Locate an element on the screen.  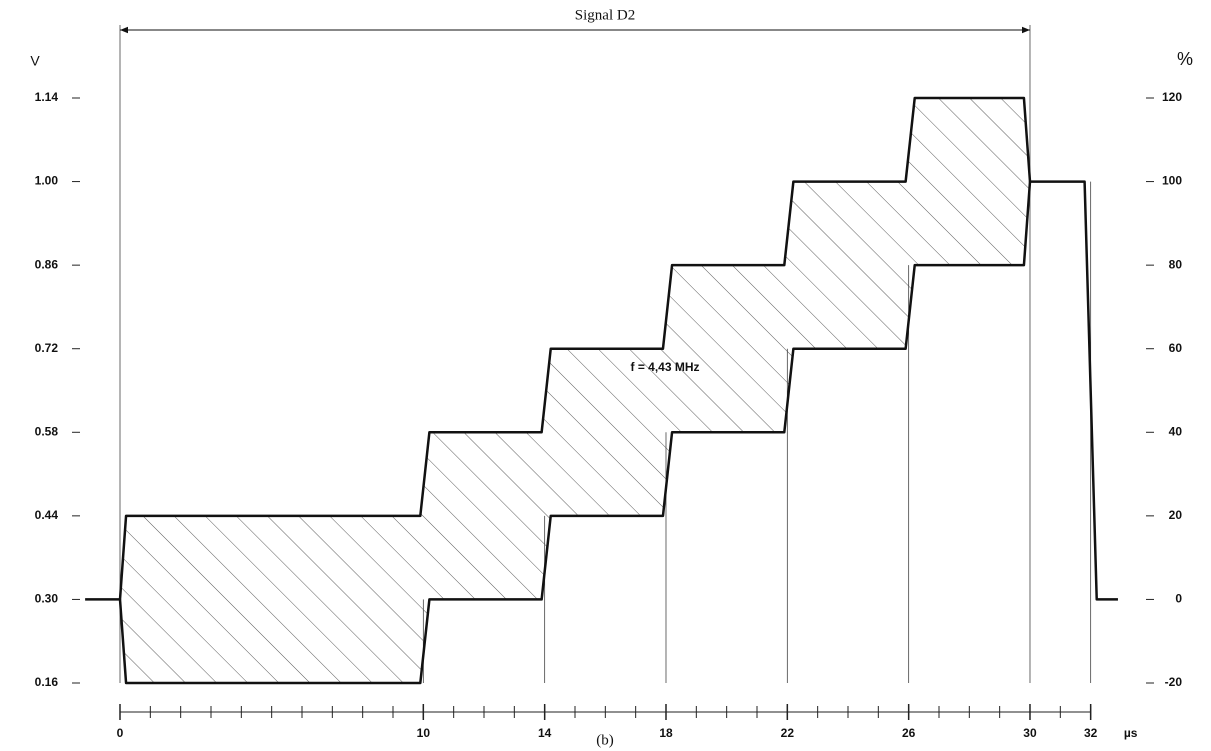
y2-tick-label: 0 is located at coordinates (1178, 599).